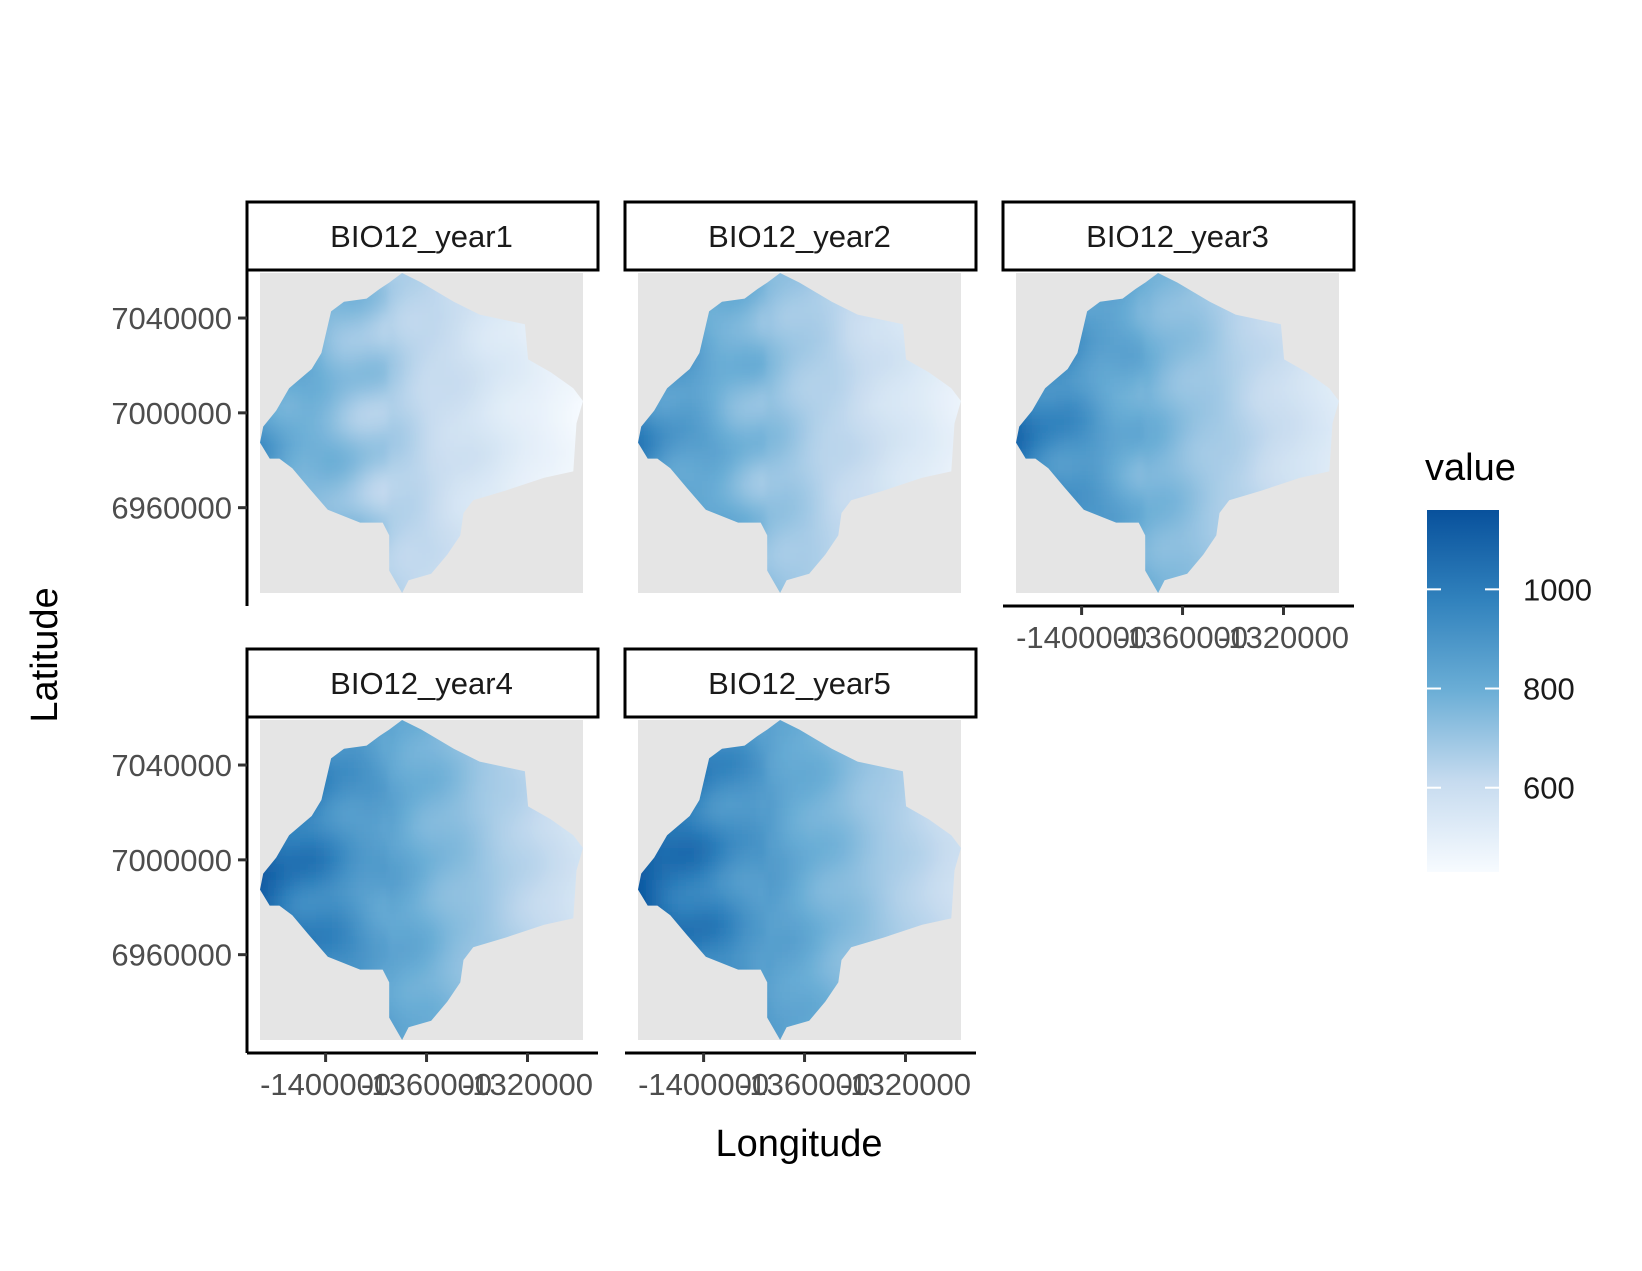 The height and width of the screenshot is (1271, 1642). Describe the element at coordinates (1463, 691) in the screenshot. I see `legend-colorbar` at that location.